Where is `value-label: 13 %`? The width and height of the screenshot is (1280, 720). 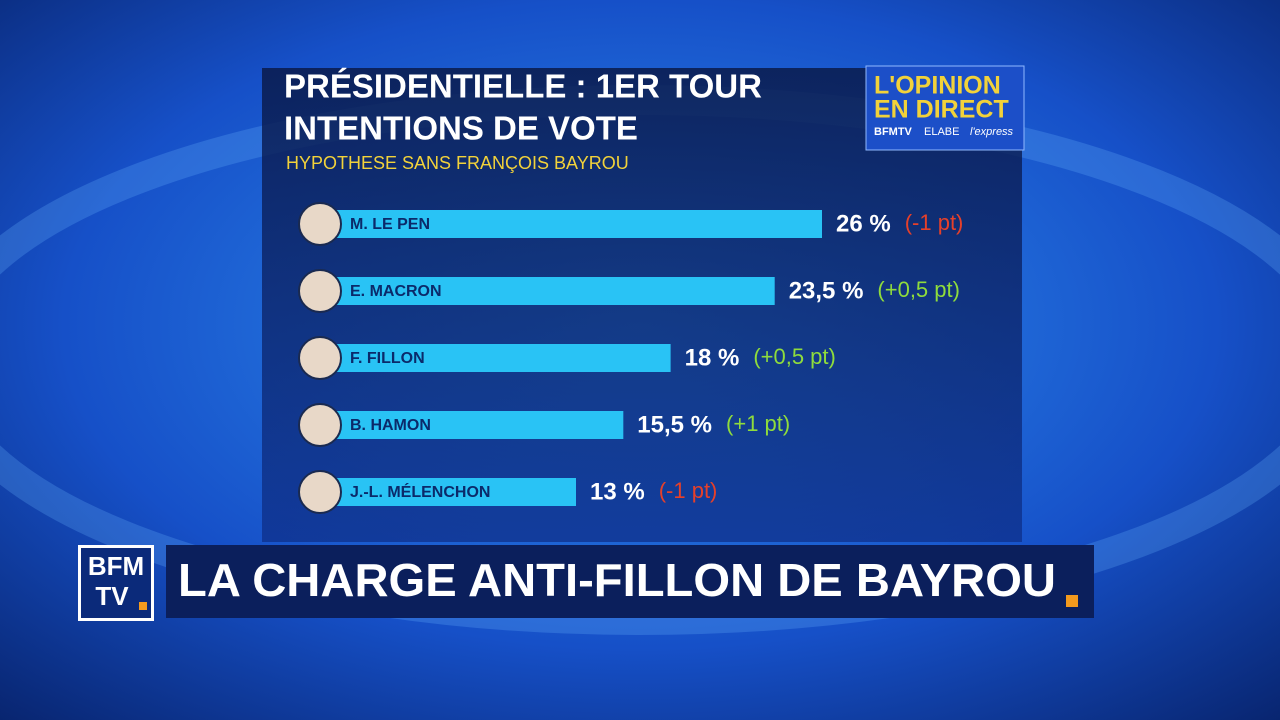
value-label: 13 % is located at coordinates (617, 491).